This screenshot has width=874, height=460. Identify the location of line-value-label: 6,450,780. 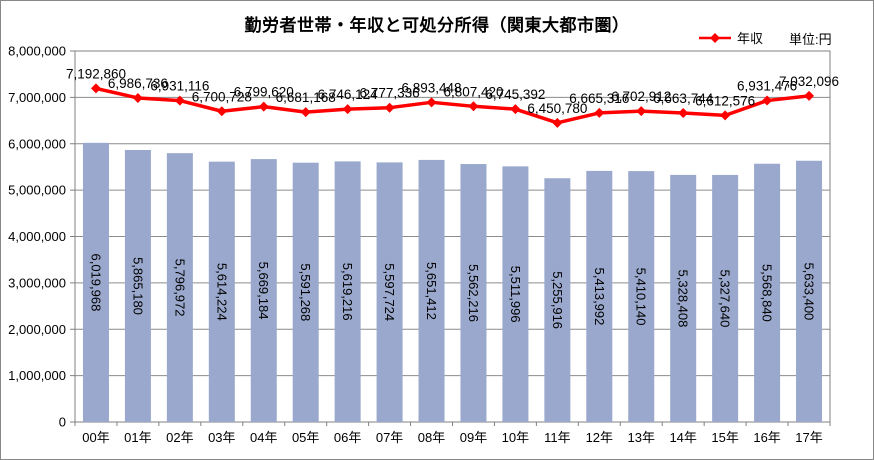
(557, 108).